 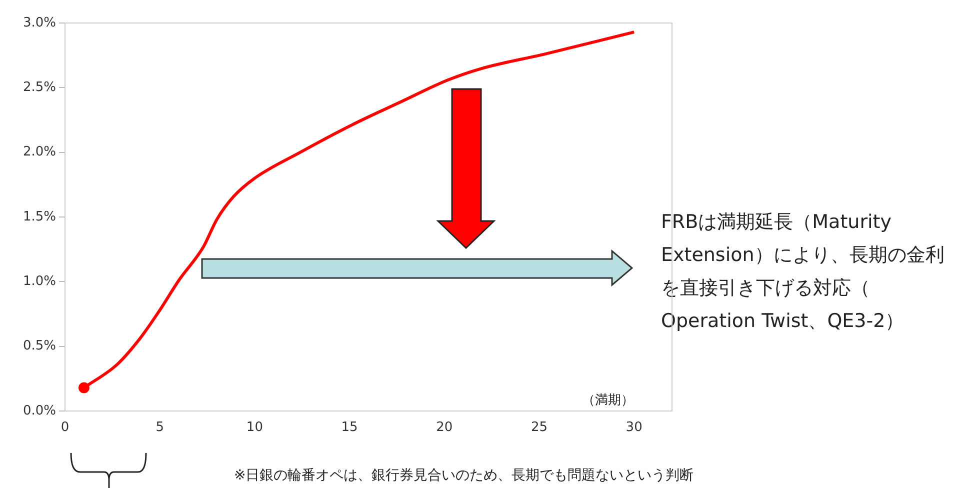 I want to click on x-axis-title: （満期）, so click(x=608, y=400).